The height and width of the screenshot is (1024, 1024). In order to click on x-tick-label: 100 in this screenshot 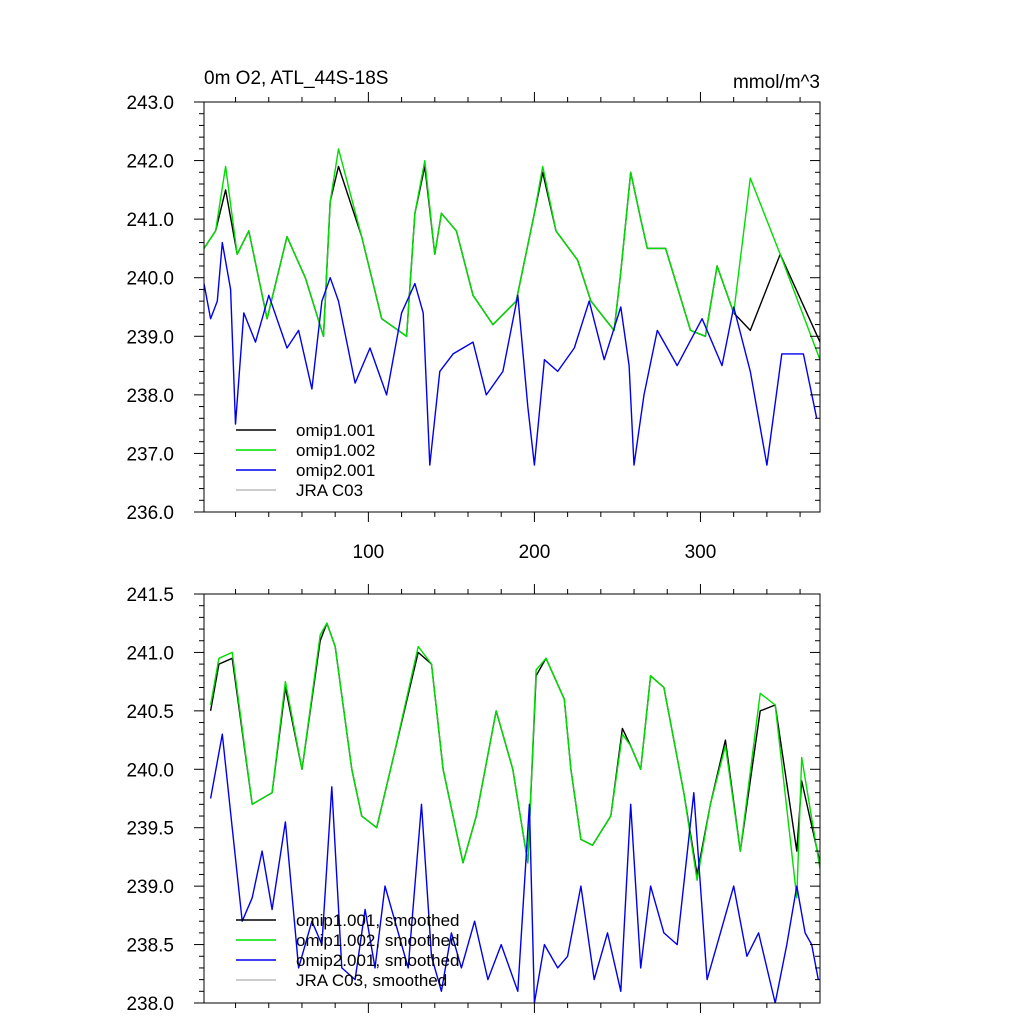, I will do `click(369, 552)`.